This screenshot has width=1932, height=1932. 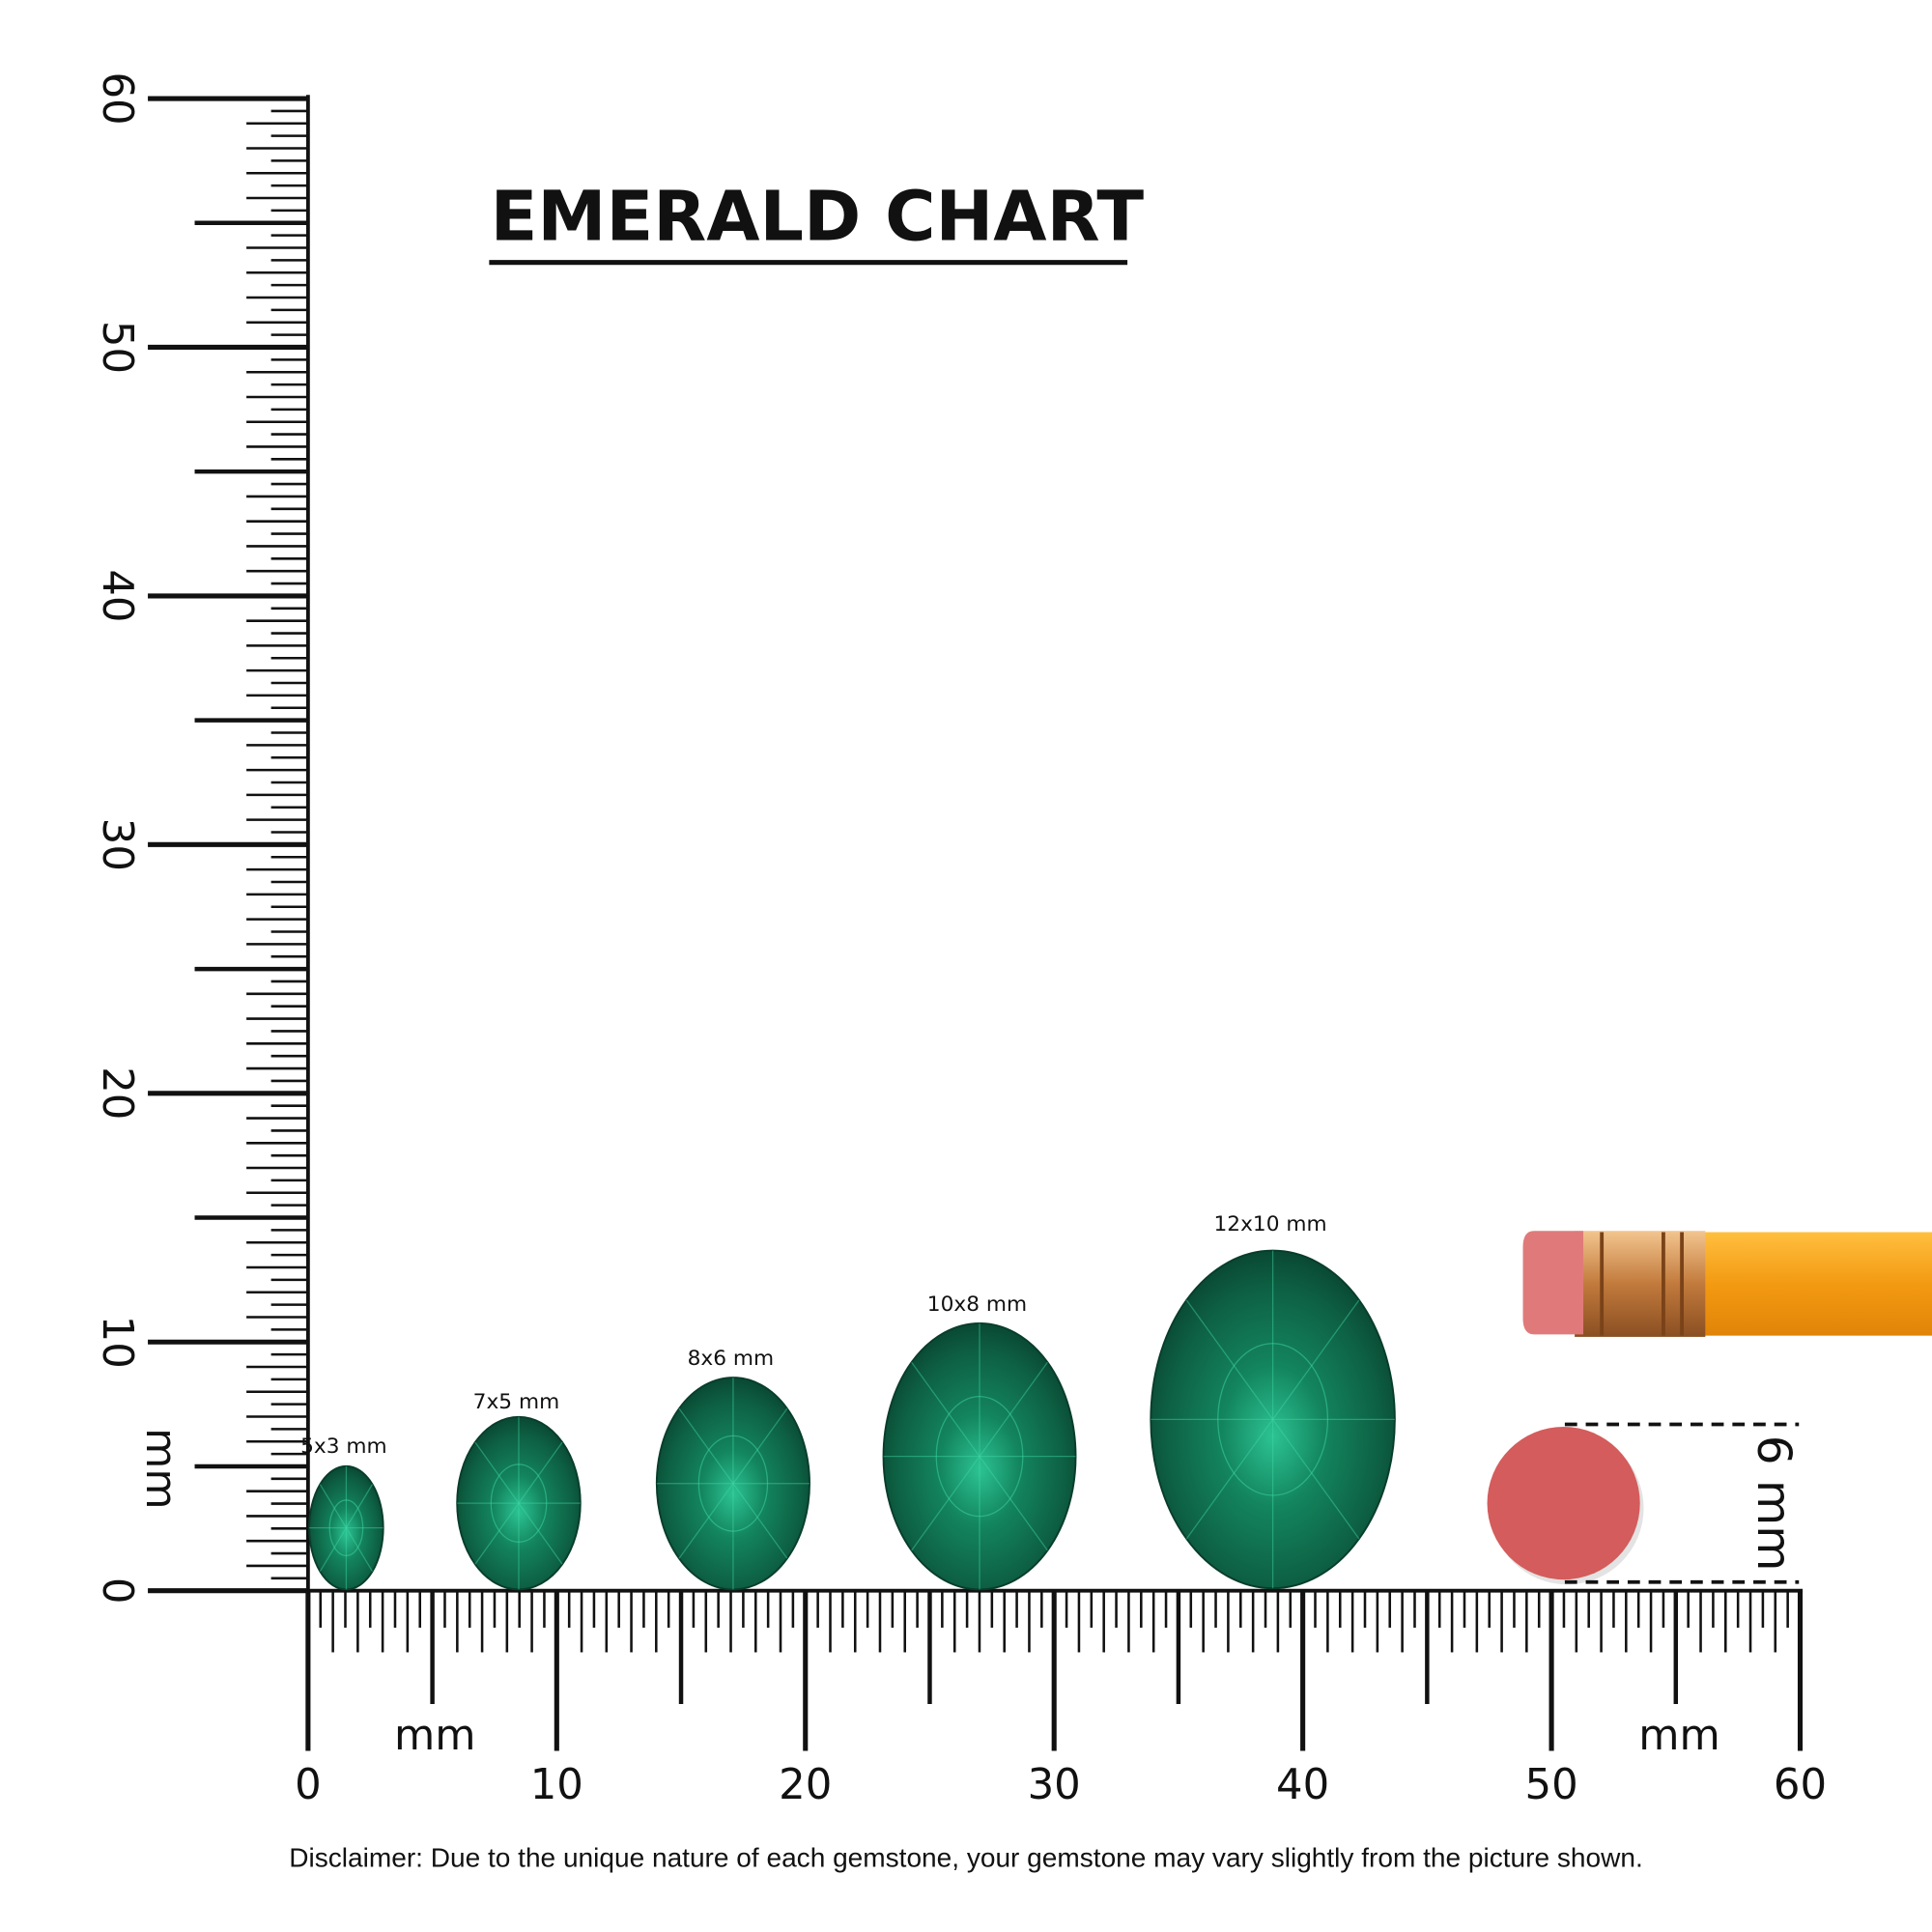 I want to click on pencil-dimension-label: 6 mm, so click(x=1774, y=1503).